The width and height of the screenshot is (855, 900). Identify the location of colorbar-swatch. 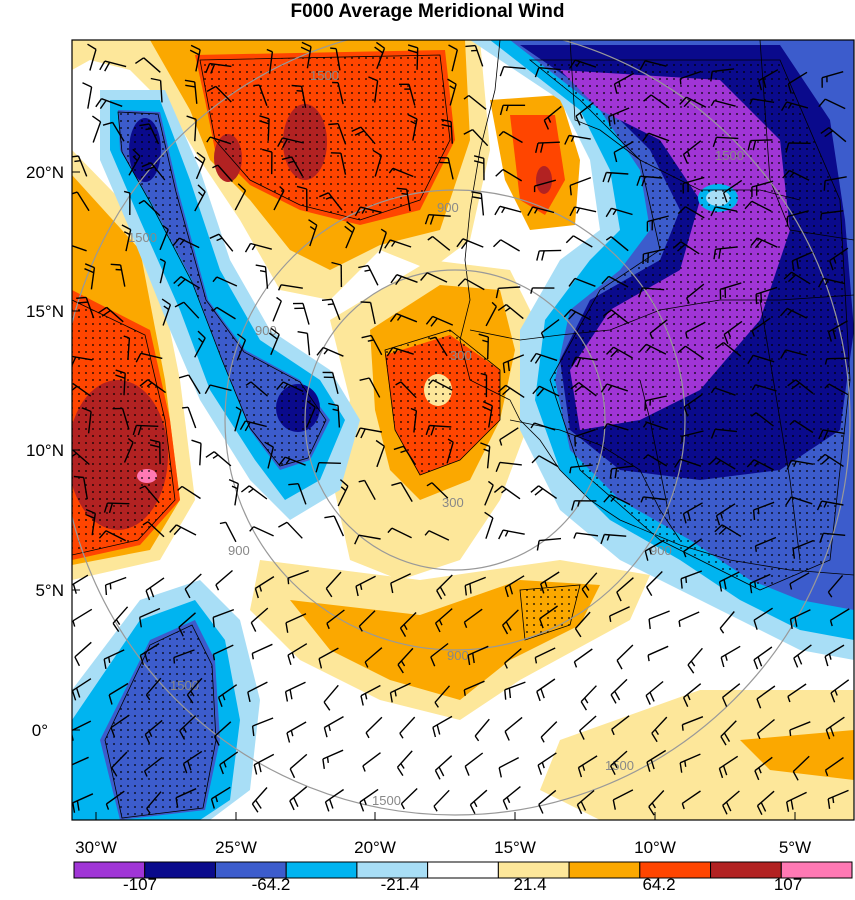
(604, 870).